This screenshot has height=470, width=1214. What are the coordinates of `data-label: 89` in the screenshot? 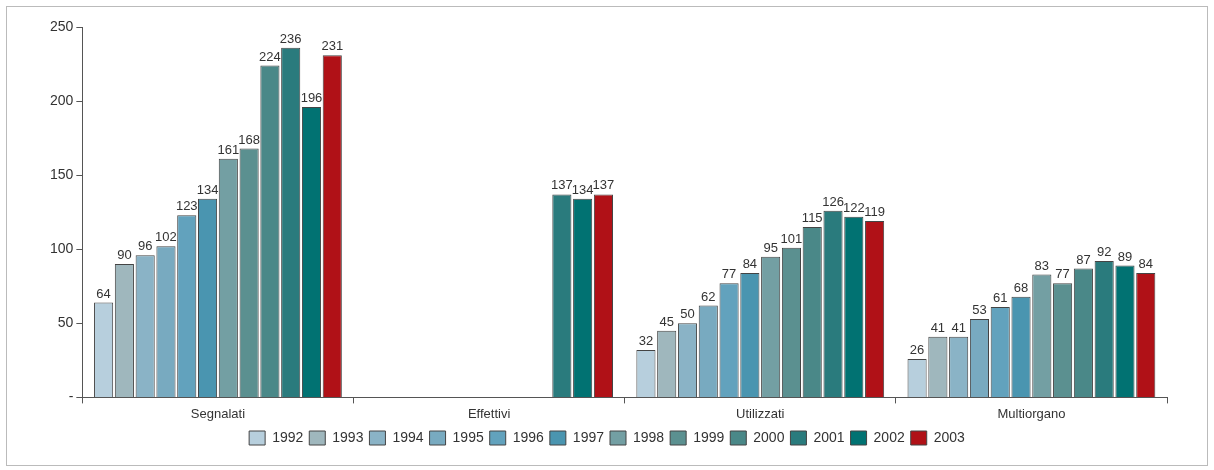 It's located at (1125, 256).